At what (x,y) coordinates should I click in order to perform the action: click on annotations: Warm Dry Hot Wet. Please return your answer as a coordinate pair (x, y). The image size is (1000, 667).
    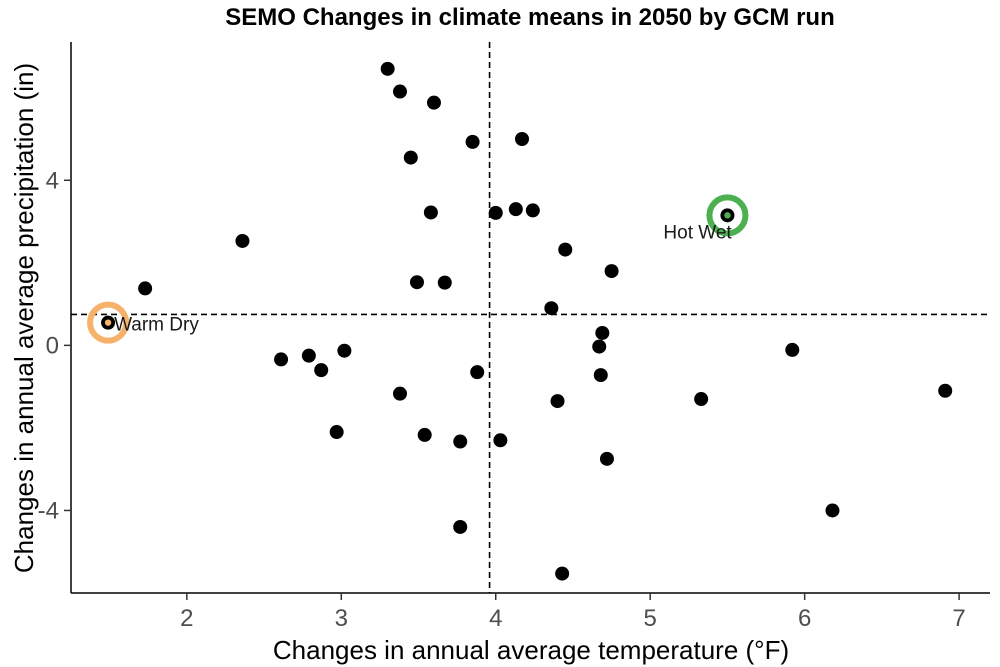
    Looking at the image, I should click on (418, 269).